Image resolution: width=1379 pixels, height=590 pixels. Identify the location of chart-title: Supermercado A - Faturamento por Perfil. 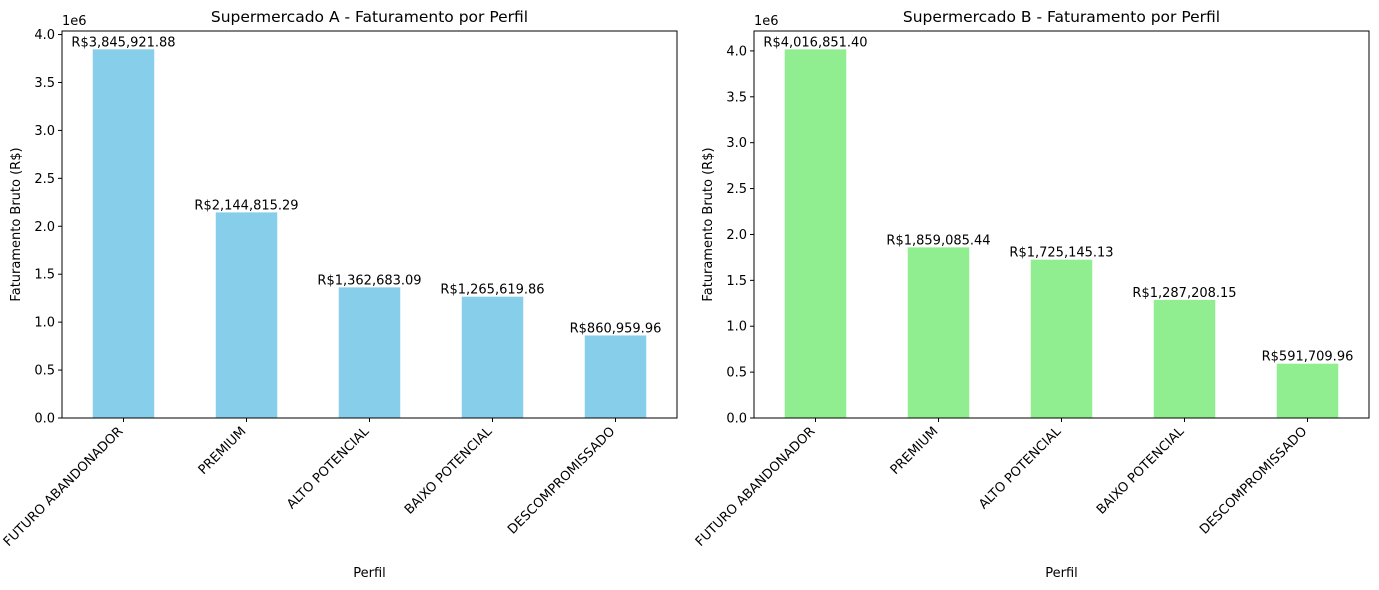
(369, 17).